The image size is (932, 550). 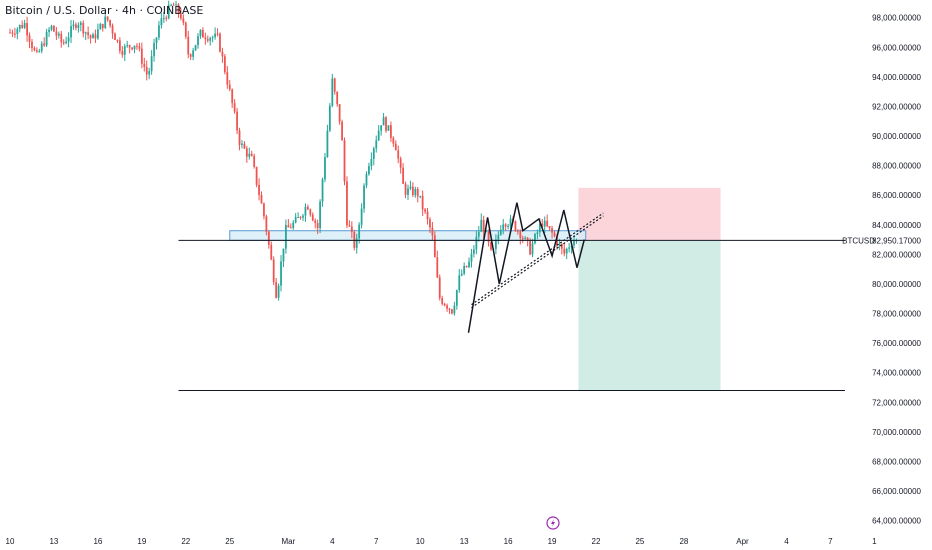 I want to click on wedge-trendline-lower, so click(x=537, y=262).